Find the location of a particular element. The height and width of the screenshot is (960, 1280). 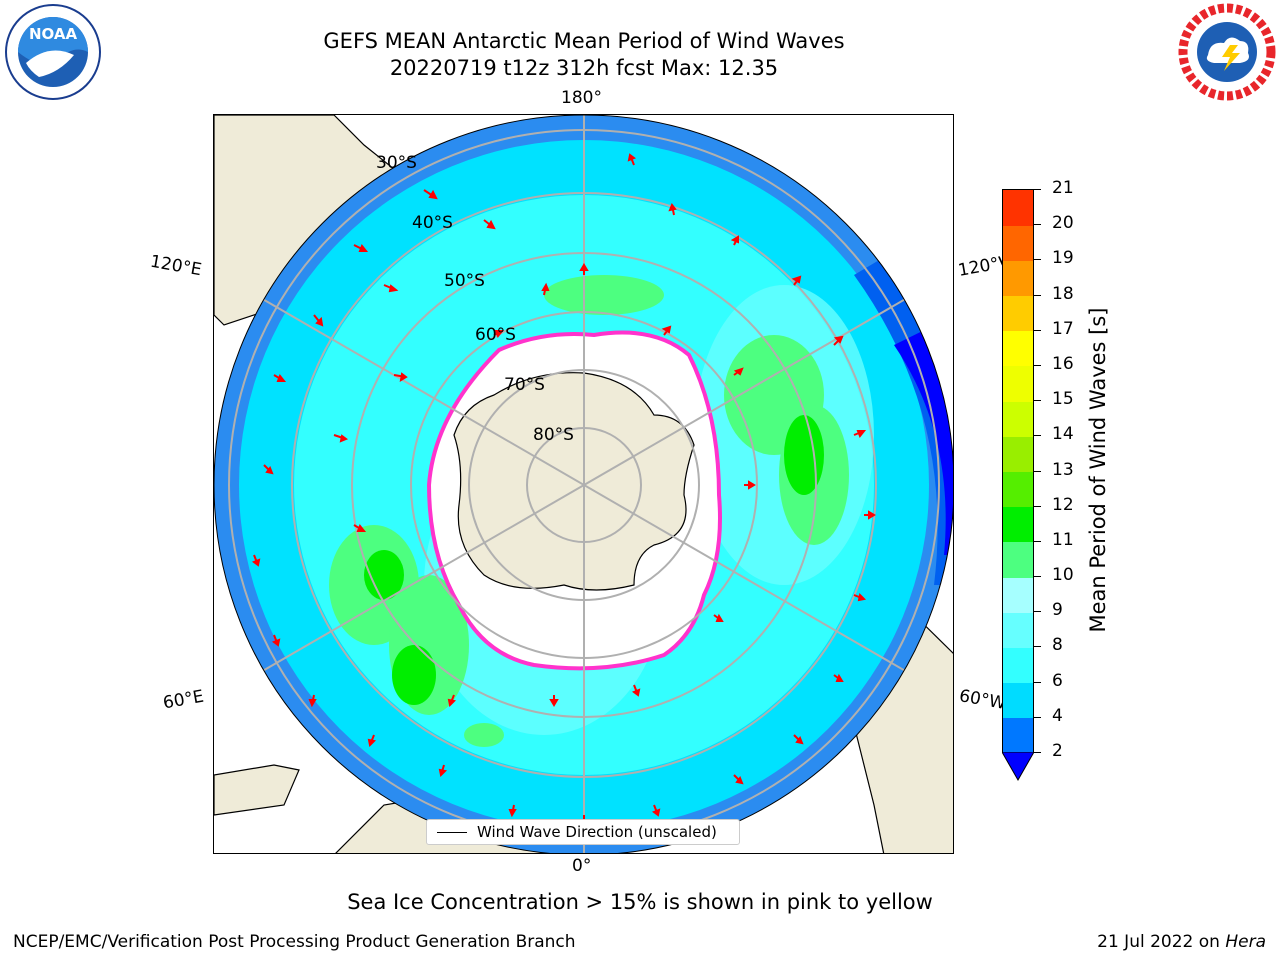

colorbar-tick-label: 12 is located at coordinates (1063, 504).